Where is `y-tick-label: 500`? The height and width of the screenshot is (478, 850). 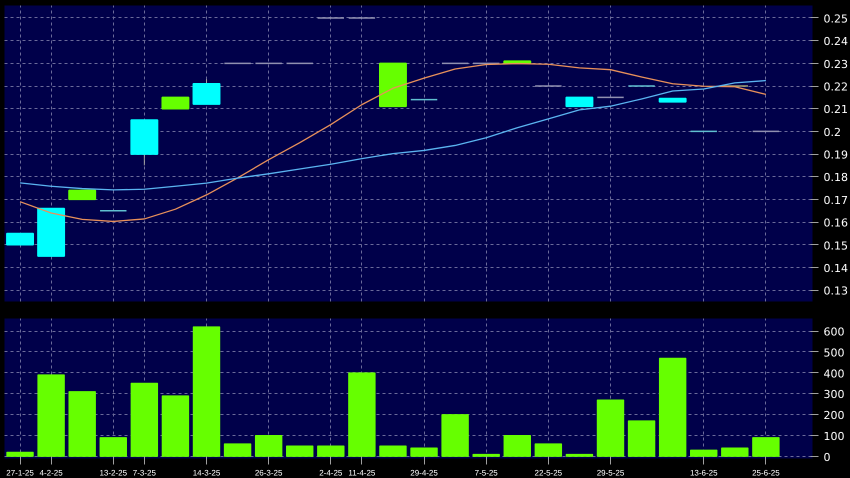
y-tick-label: 500 is located at coordinates (834, 353).